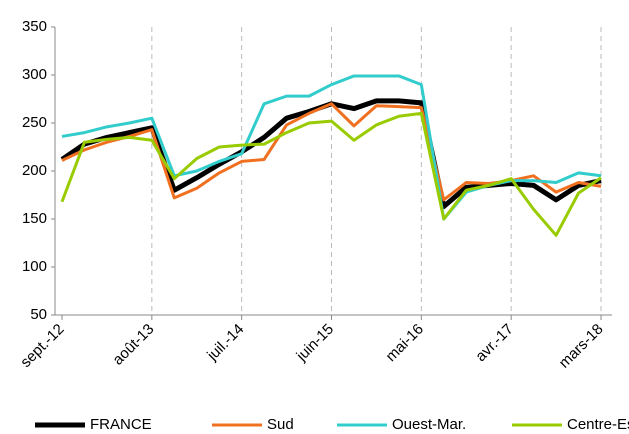  Describe the element at coordinates (34, 26) in the screenshot. I see `y-tick-label: 350` at that location.